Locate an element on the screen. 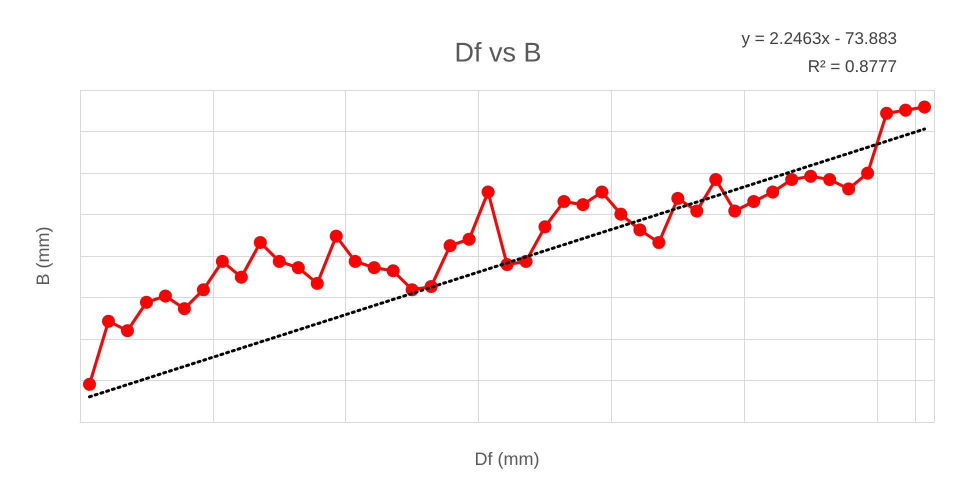 This screenshot has width=962, height=486. chart-title: Df vs B is located at coordinates (498, 53).